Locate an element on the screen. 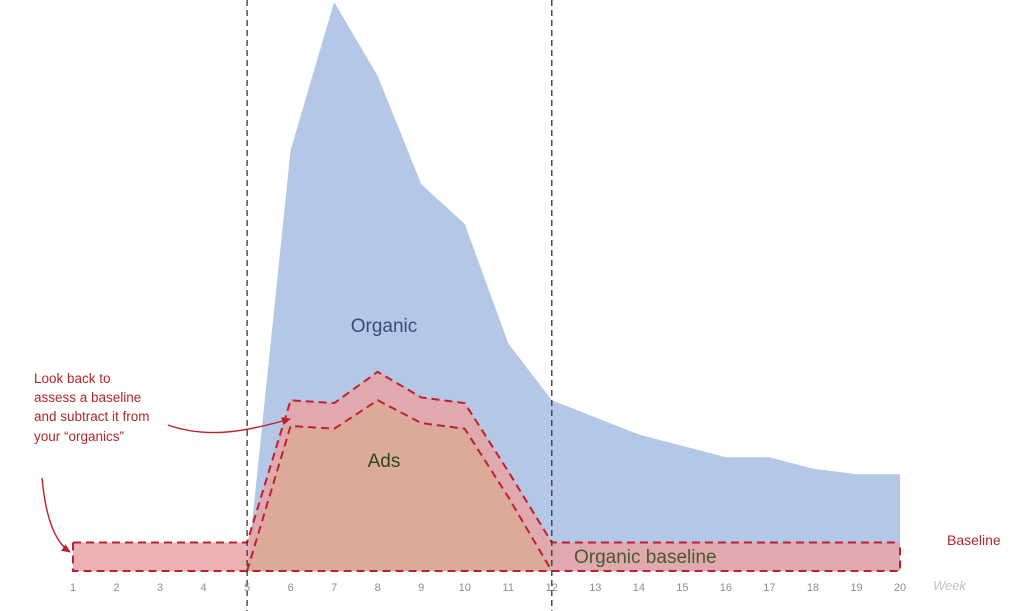 This screenshot has width=1024, height=611. x-tick-label: 19 is located at coordinates (856, 588).